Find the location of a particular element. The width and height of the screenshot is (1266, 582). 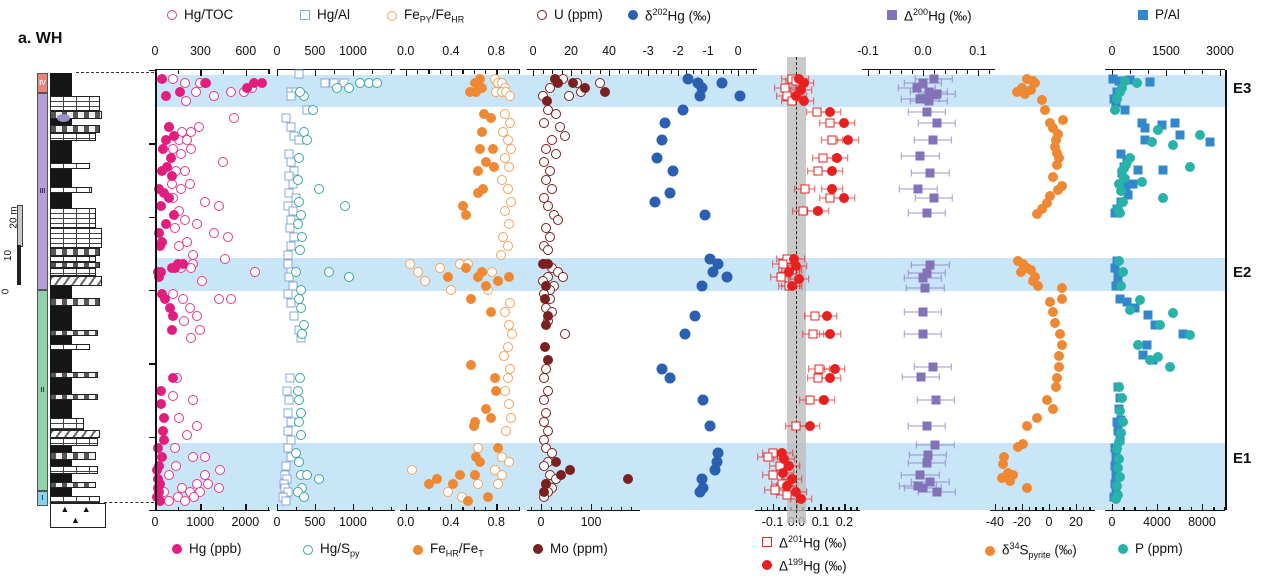

scal​ebar-label: 0 is located at coordinates (6, 291).